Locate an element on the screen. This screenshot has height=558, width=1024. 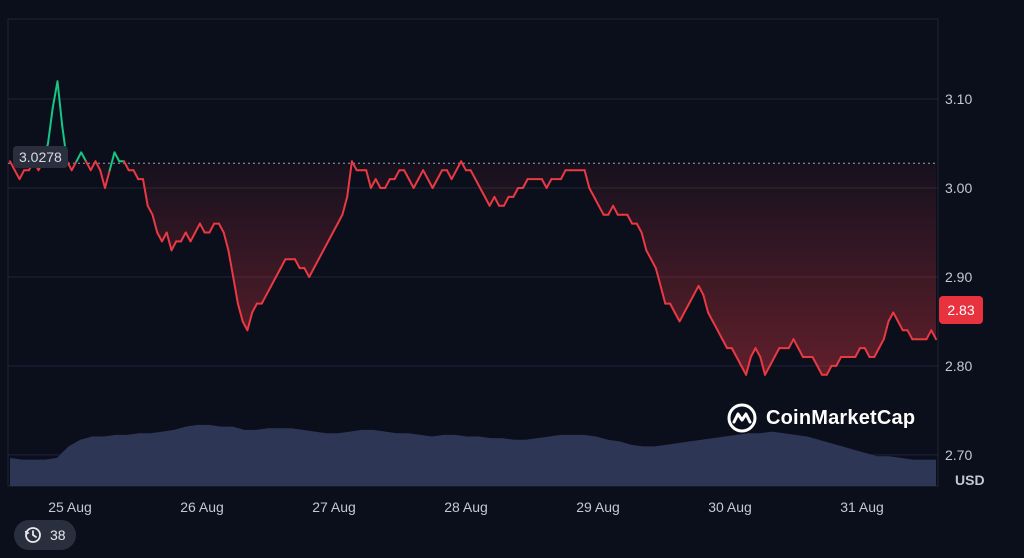
x-tick-label: 31 Aug is located at coordinates (862, 507).